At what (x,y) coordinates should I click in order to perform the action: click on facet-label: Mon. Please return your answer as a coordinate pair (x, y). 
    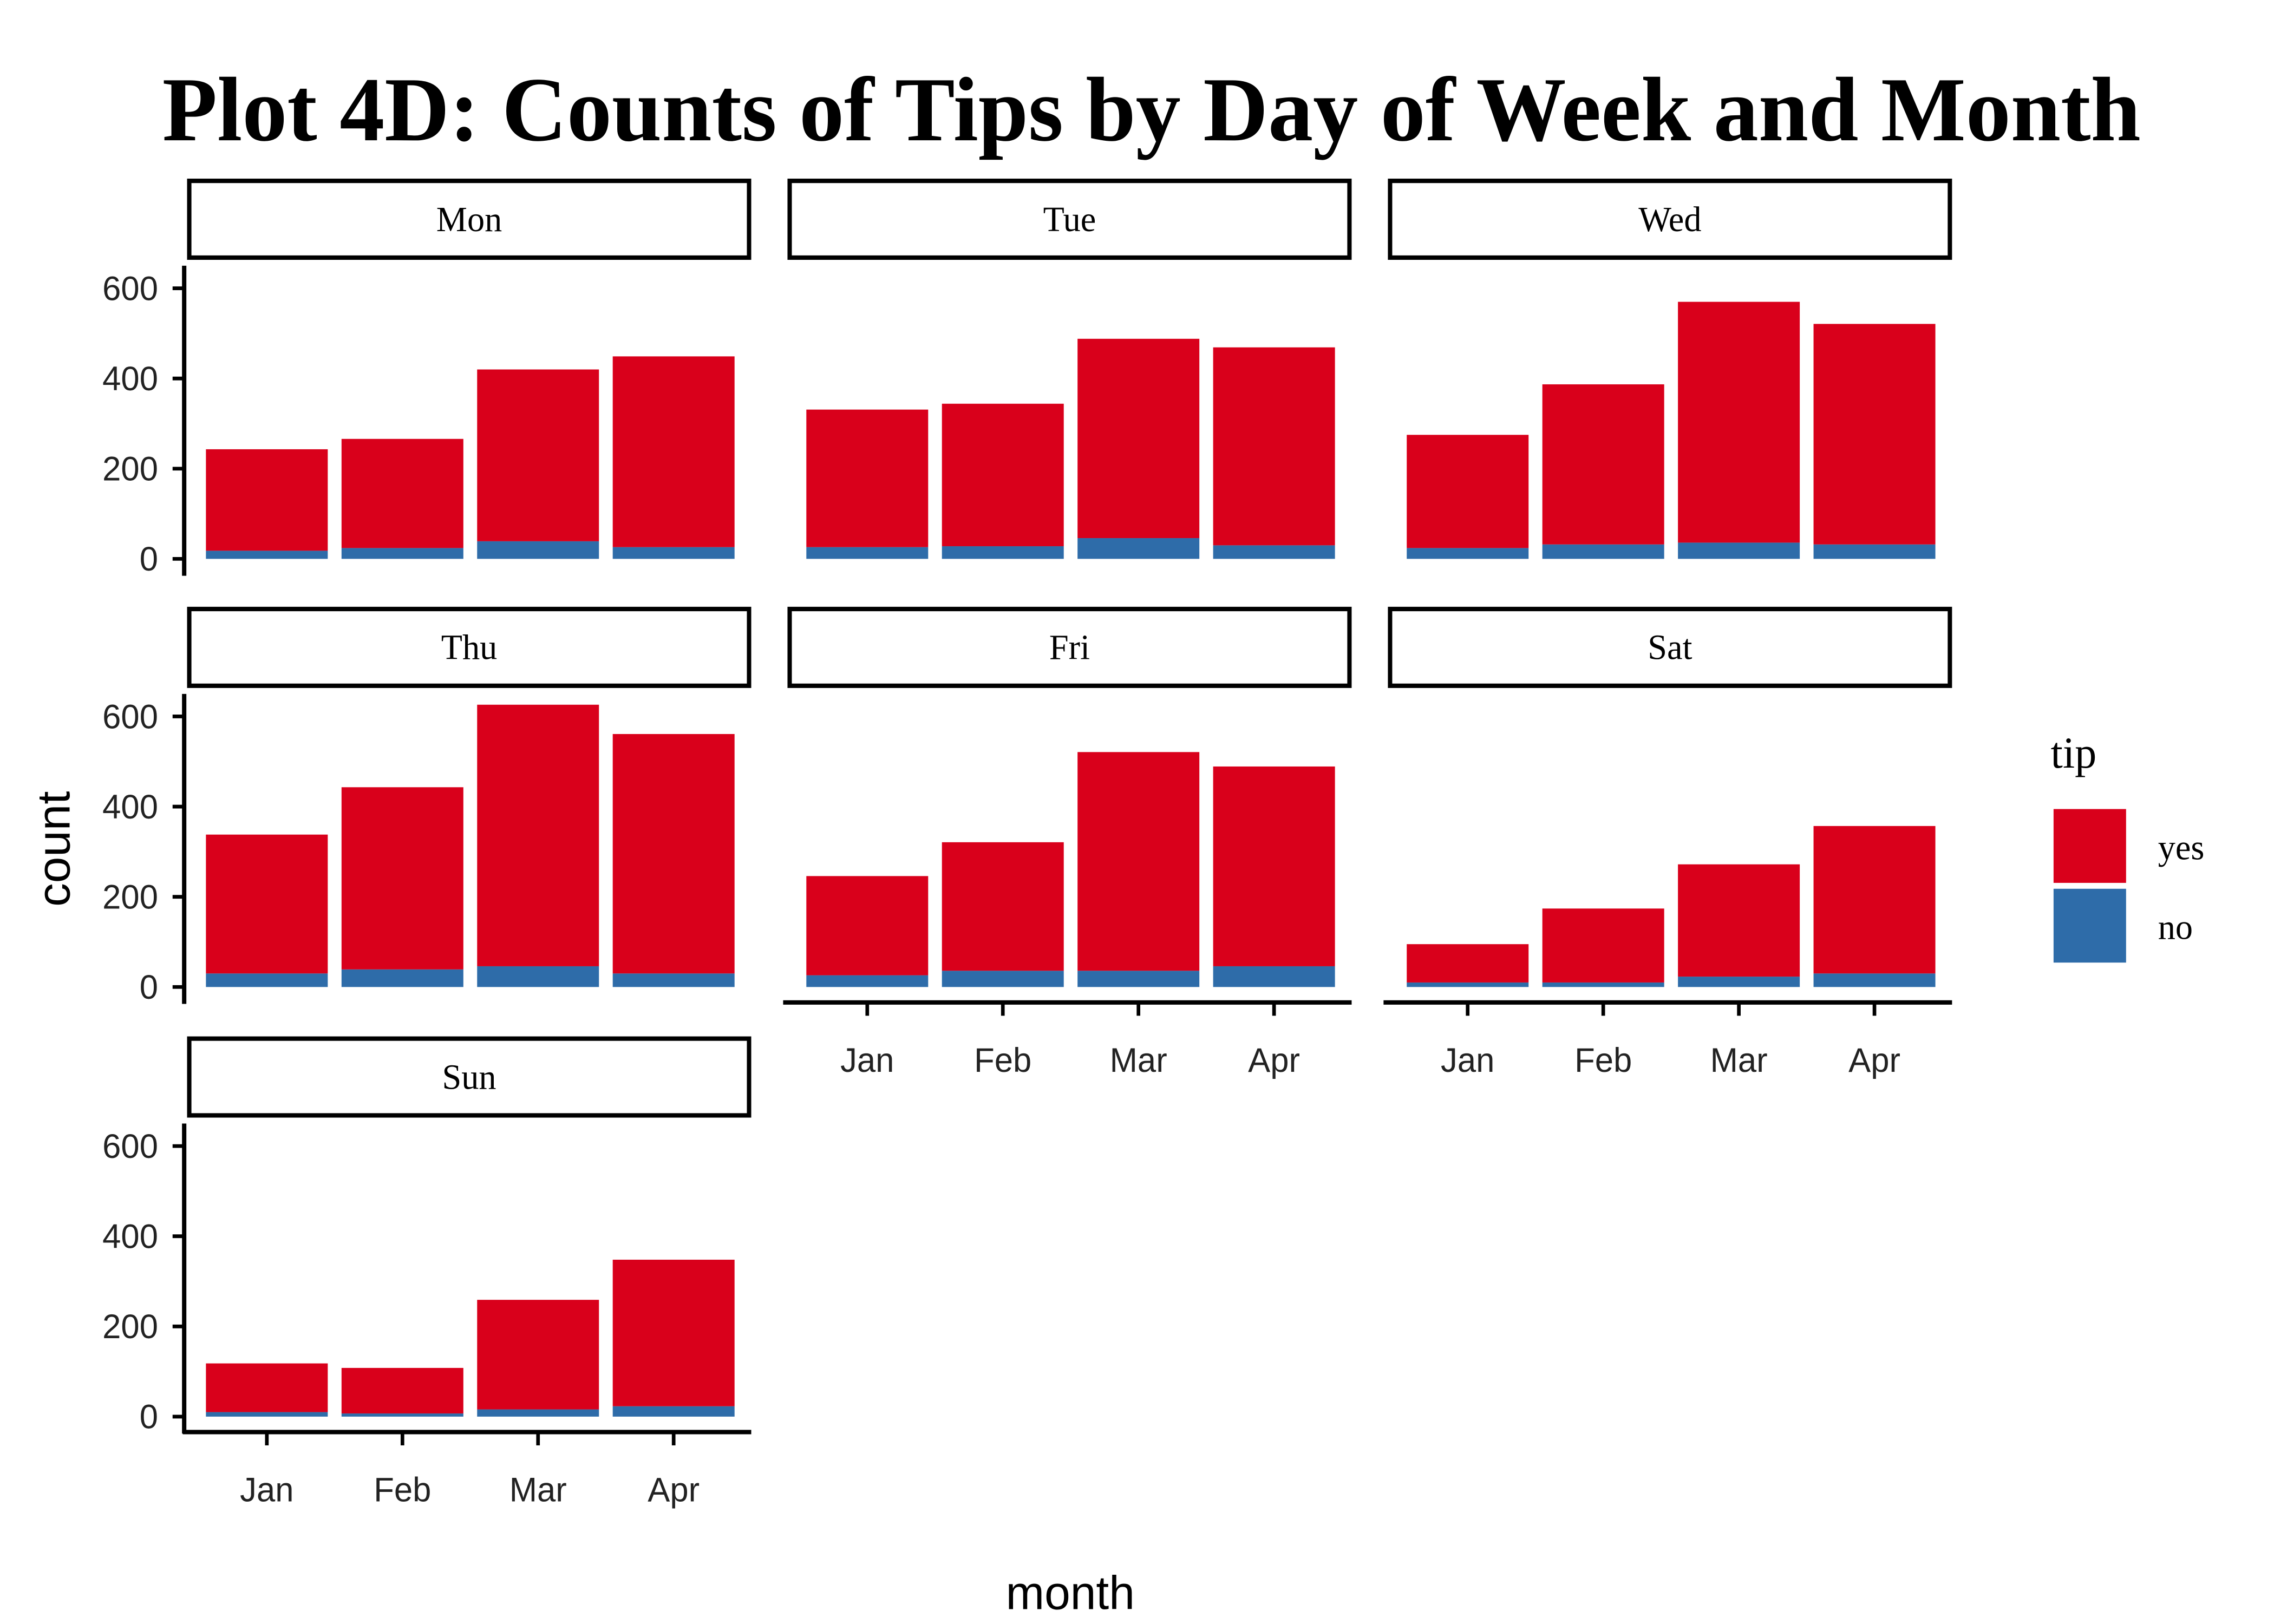
    Looking at the image, I should click on (469, 220).